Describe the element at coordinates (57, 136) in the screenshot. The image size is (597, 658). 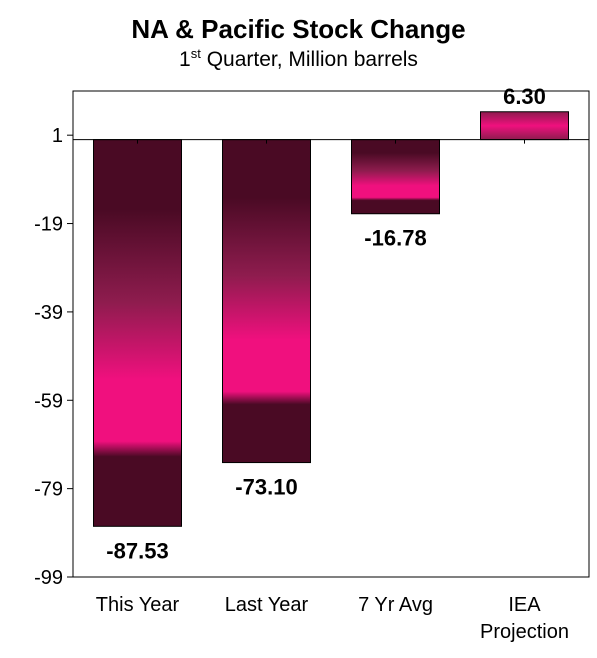
I see `y-tick-label: 1` at that location.